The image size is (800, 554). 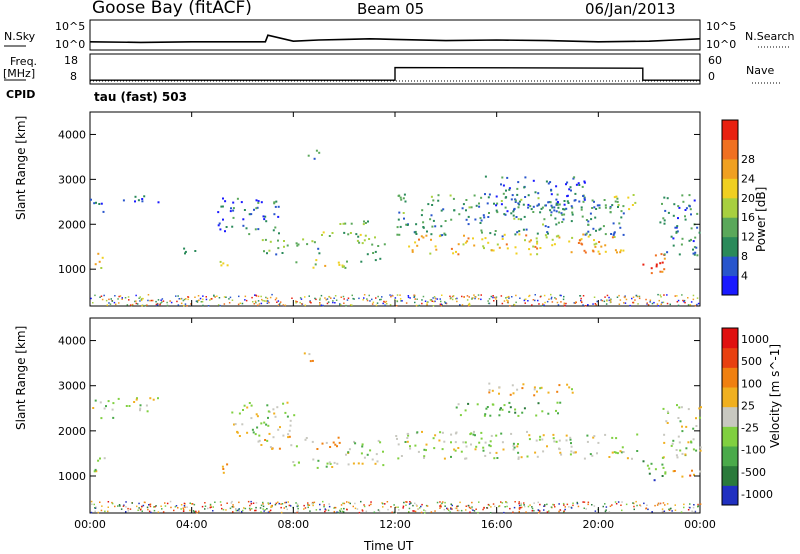 What do you see at coordinates (395, 300) in the screenshot?
I see `power-near-range` at bounding box center [395, 300].